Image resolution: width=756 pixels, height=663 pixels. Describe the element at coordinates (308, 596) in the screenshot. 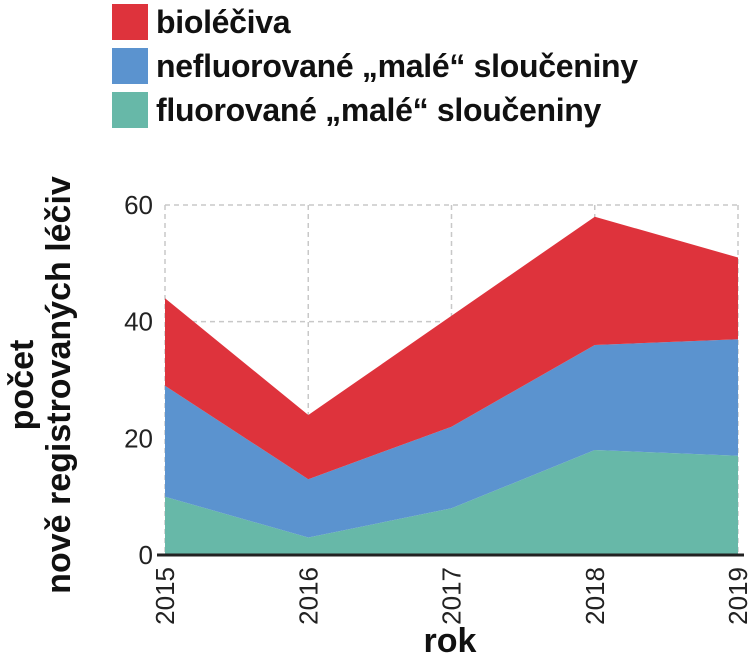

I see `x-tick-label: 2016` at that location.